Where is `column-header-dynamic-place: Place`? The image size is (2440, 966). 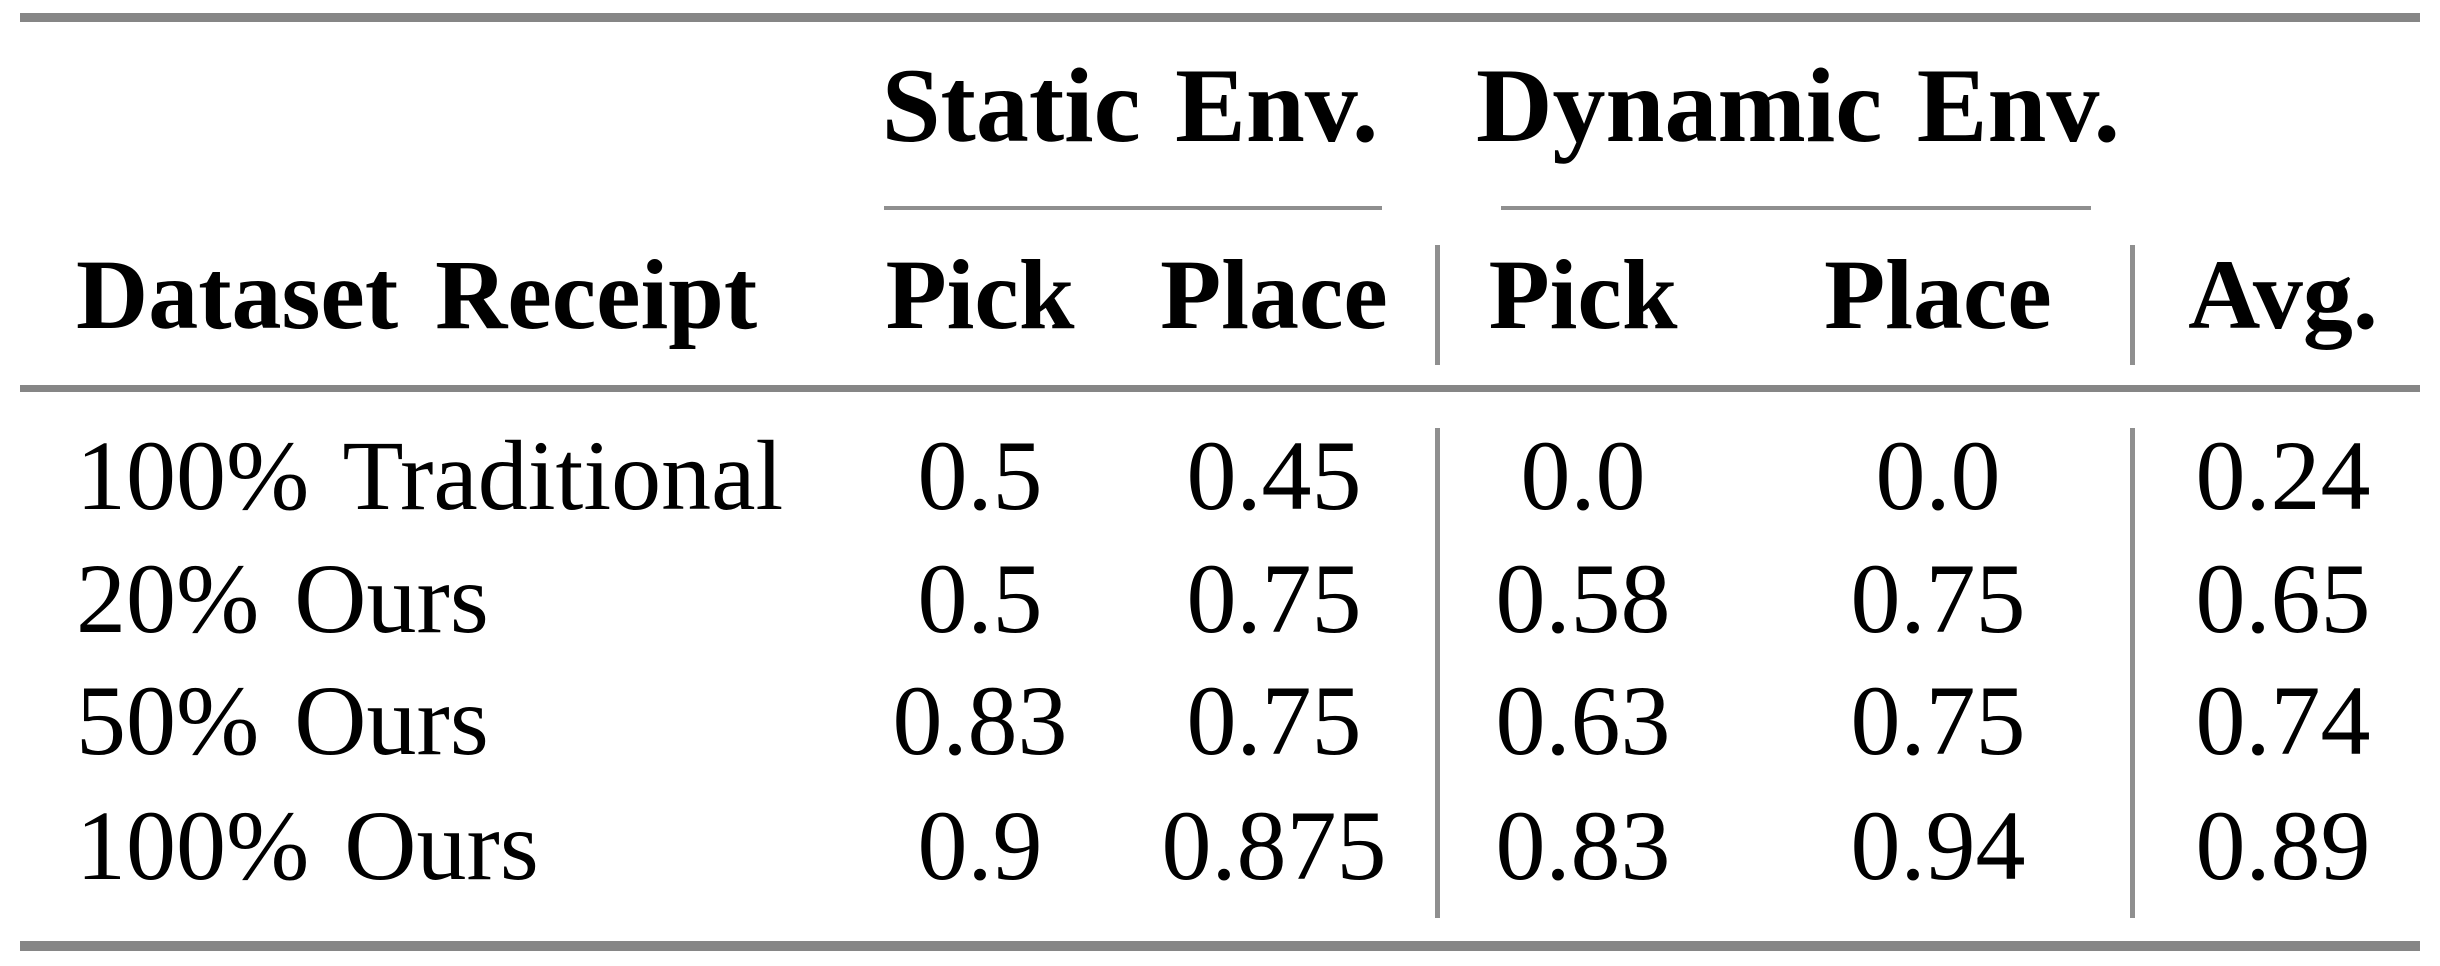
column-header-dynamic-place: Place is located at coordinates (1938, 294).